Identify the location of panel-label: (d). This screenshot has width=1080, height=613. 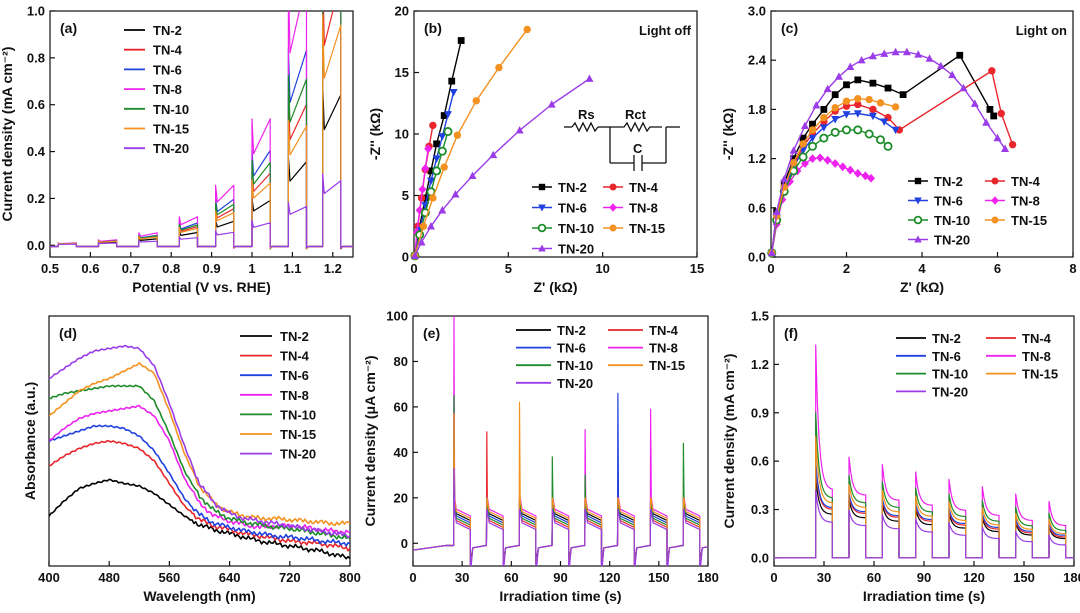
(68, 333).